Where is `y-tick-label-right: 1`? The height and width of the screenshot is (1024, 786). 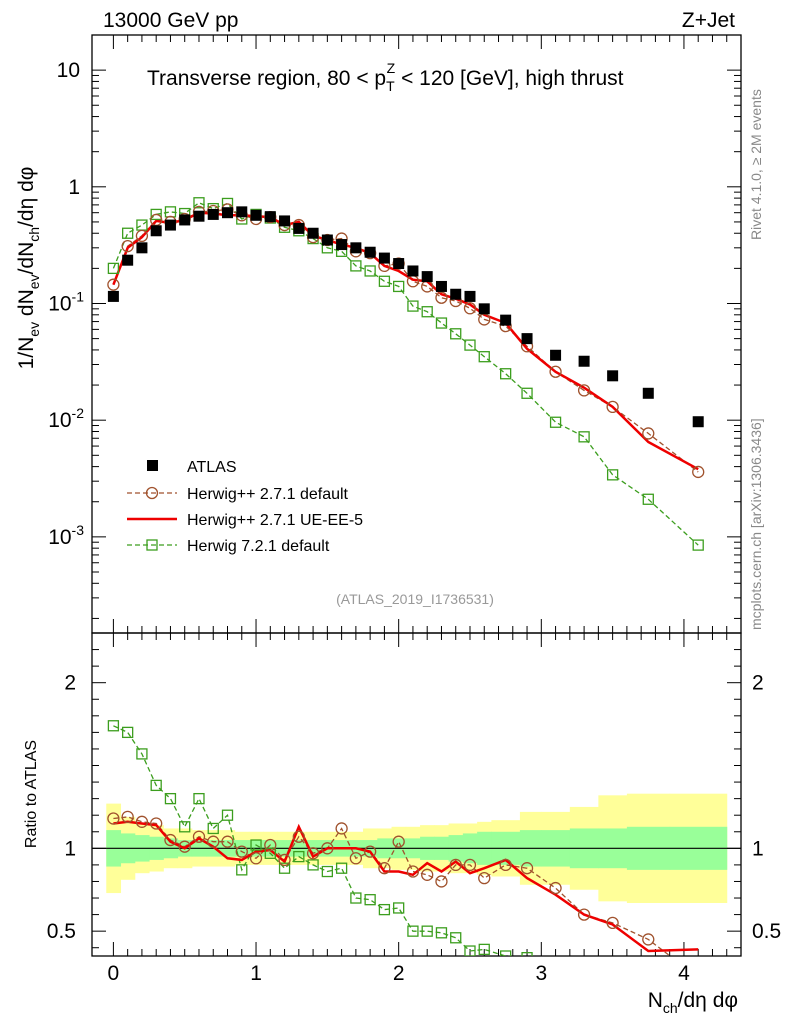 y-tick-label-right: 1 is located at coordinates (758, 848).